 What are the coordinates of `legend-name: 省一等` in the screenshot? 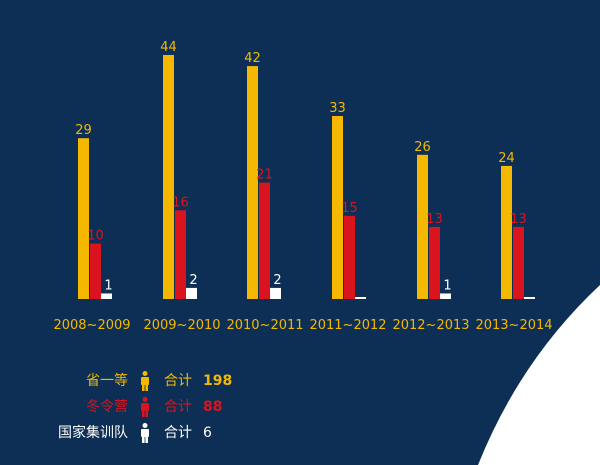 It's located at (107, 380).